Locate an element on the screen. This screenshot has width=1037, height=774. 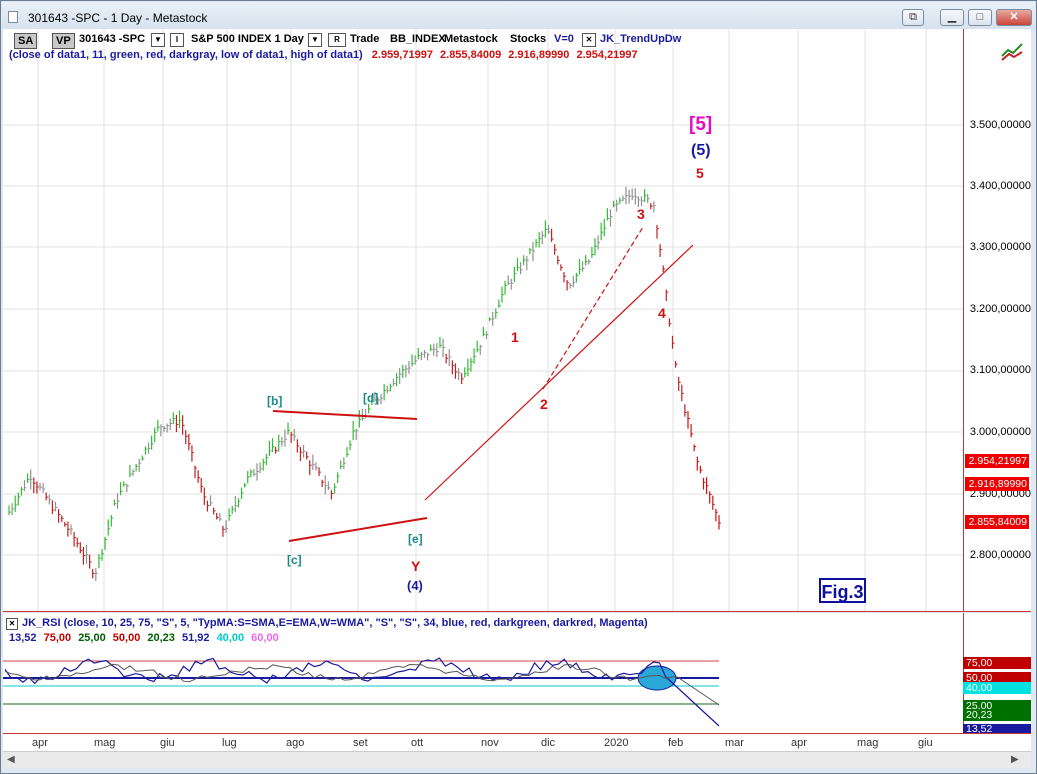
i-button: I is located at coordinates (177, 40).